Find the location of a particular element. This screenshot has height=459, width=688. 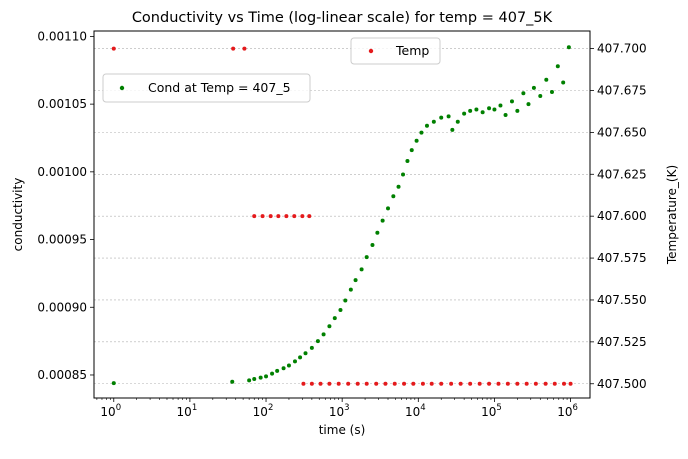

x-tick-label: 10⁶ is located at coordinates (567, 411).